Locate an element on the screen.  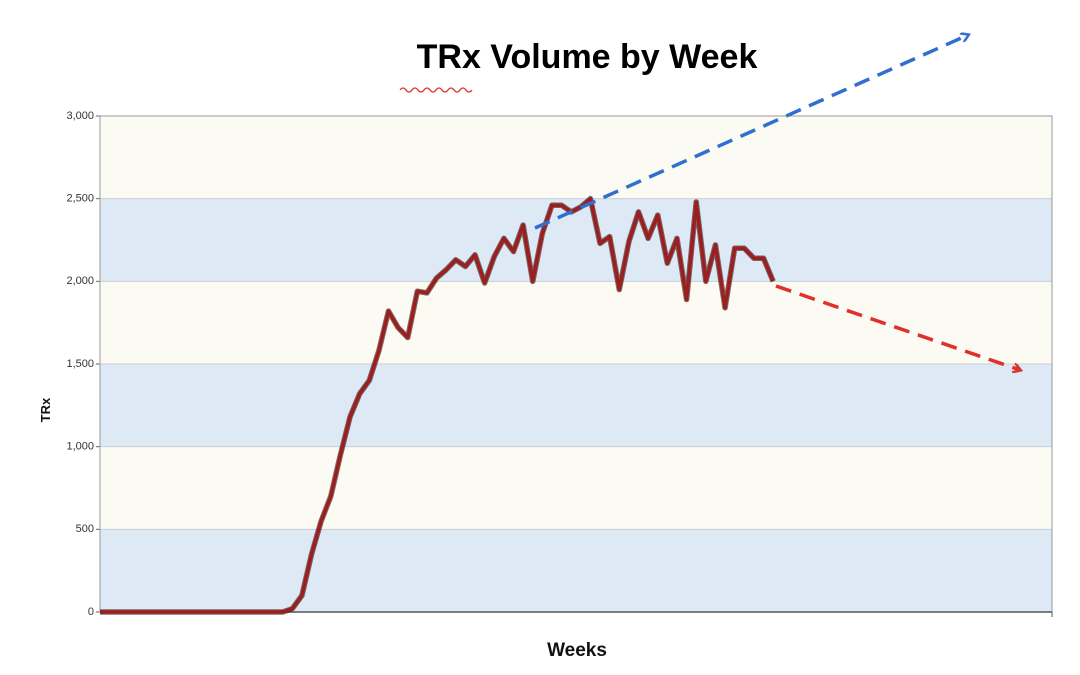
x-axis-label: Weeks is located at coordinates (577, 650).